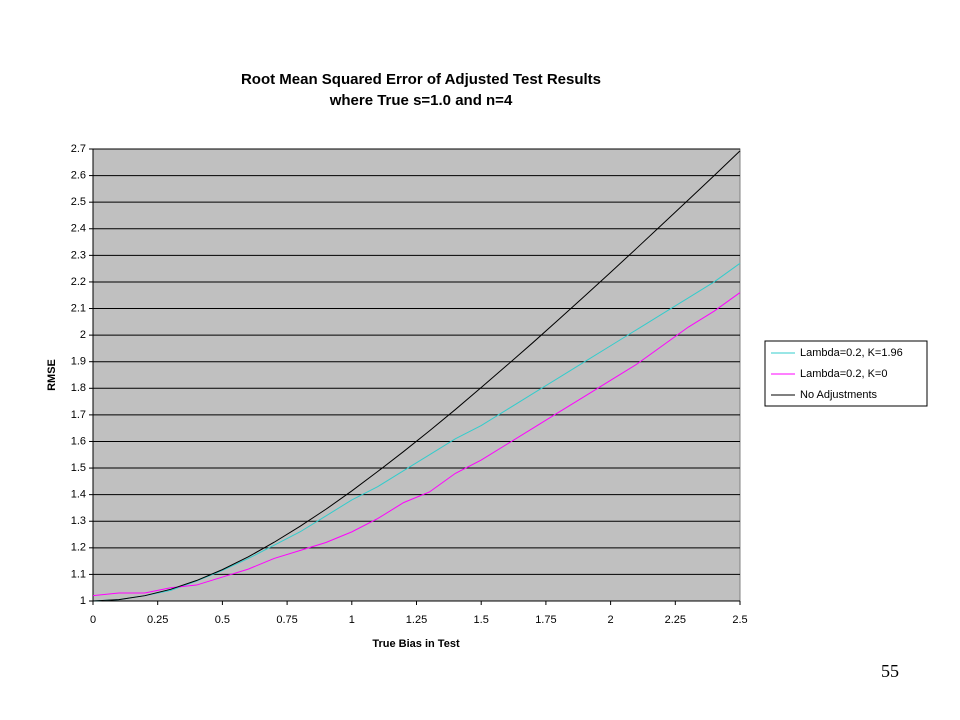 This screenshot has width=960, height=720. Describe the element at coordinates (481, 620) in the screenshot. I see `x-tick-label: 1.5` at that location.